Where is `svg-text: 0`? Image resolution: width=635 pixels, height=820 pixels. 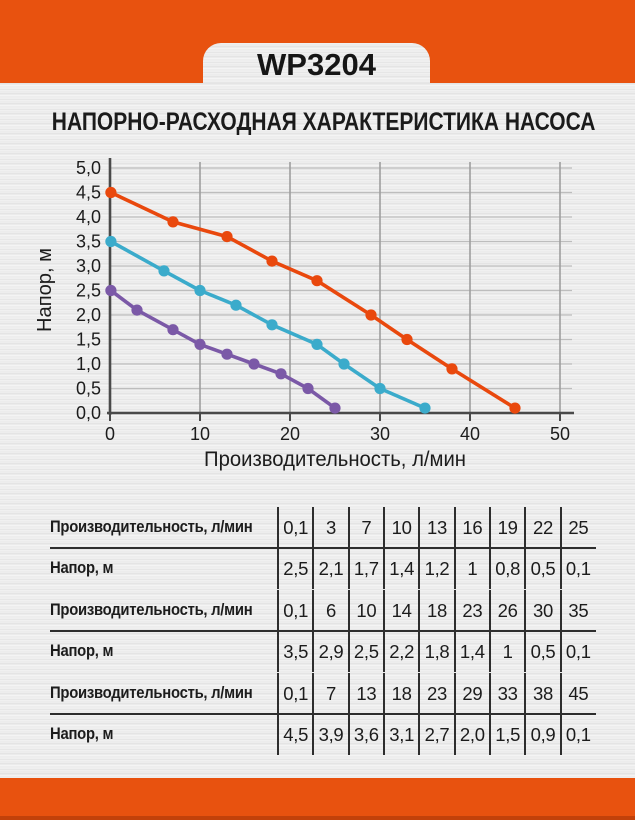
svg-text: 0 is located at coordinates (110, 434).